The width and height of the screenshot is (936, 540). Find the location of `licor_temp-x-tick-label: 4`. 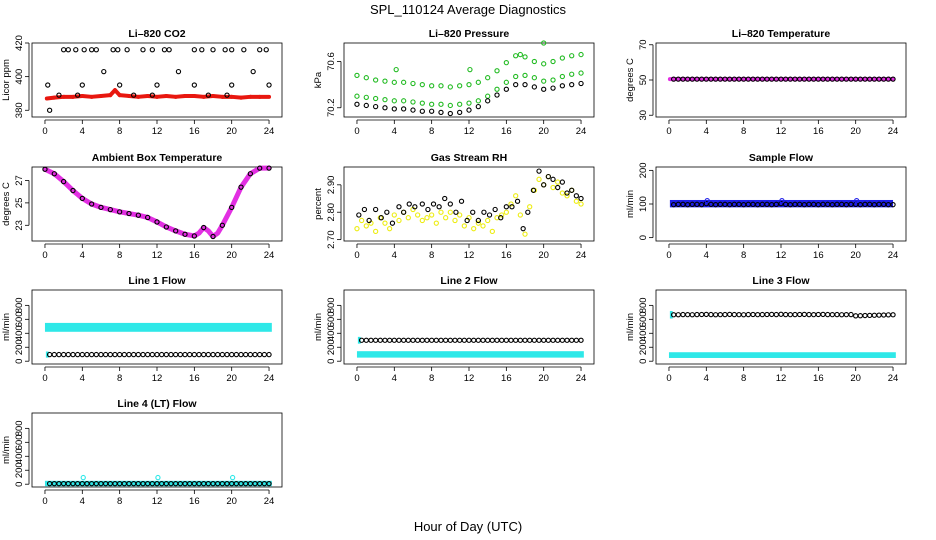

licor_temp-x-tick-label: 4 is located at coordinates (706, 131).